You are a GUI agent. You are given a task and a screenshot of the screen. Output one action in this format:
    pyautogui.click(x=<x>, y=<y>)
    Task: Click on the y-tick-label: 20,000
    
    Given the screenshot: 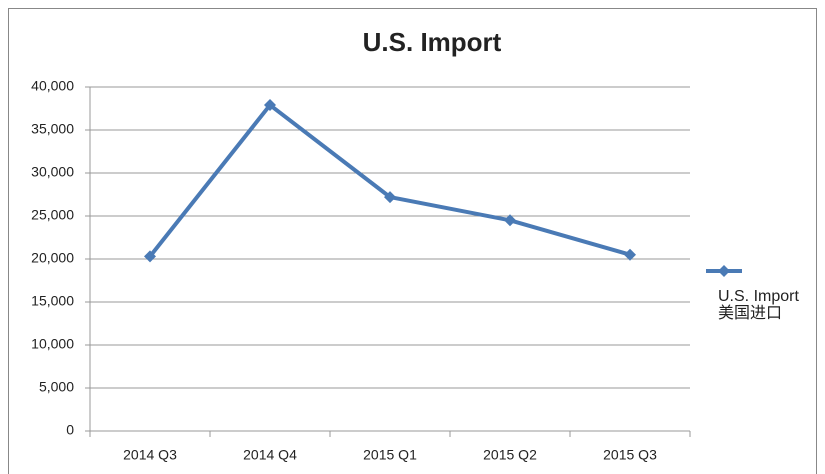 What is the action you would take?
    pyautogui.click(x=52, y=258)
    